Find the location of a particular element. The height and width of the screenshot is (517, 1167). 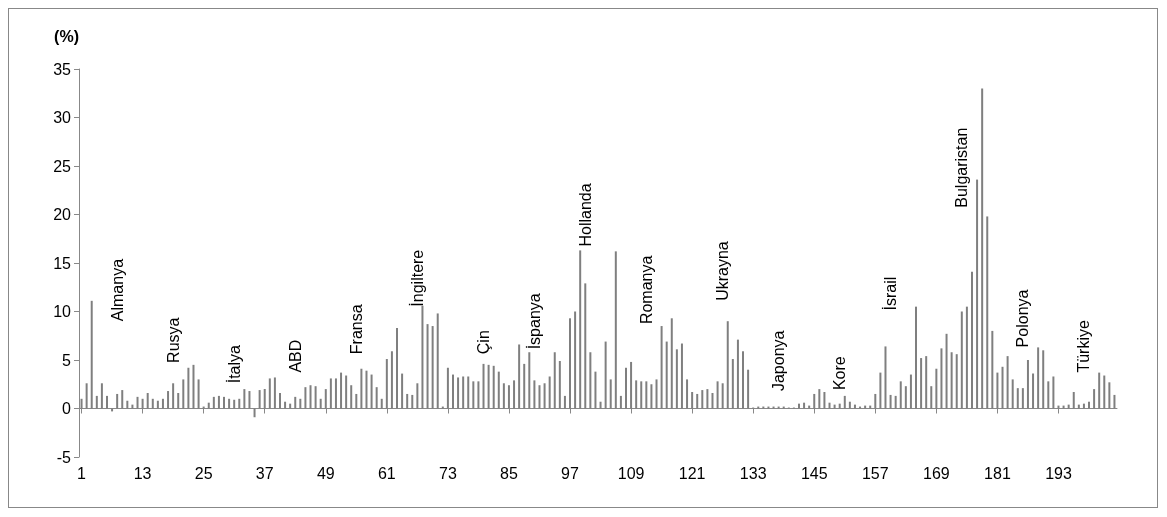

x-tick-label: 25 is located at coordinates (203, 473).